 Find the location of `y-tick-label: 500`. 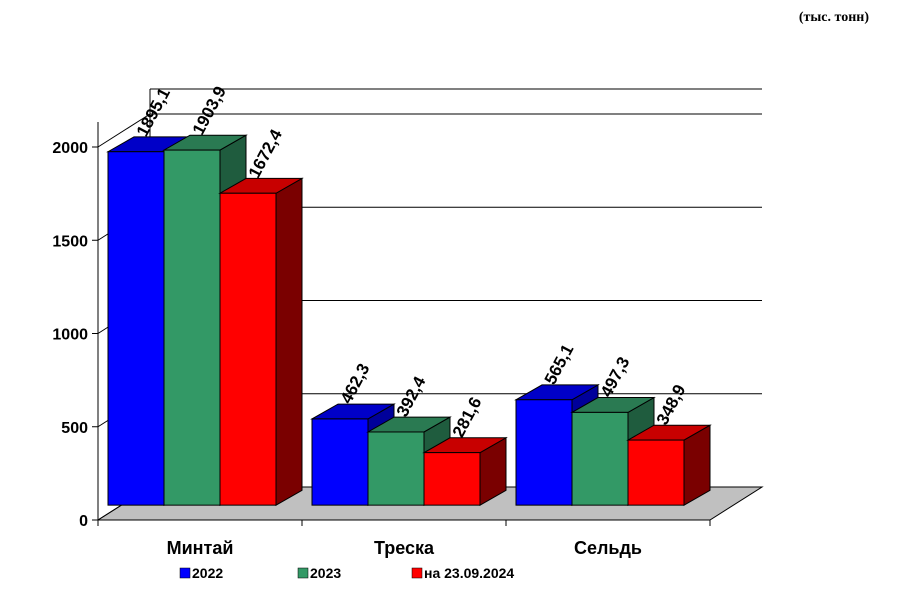

y-tick-label: 500 is located at coordinates (74, 428).